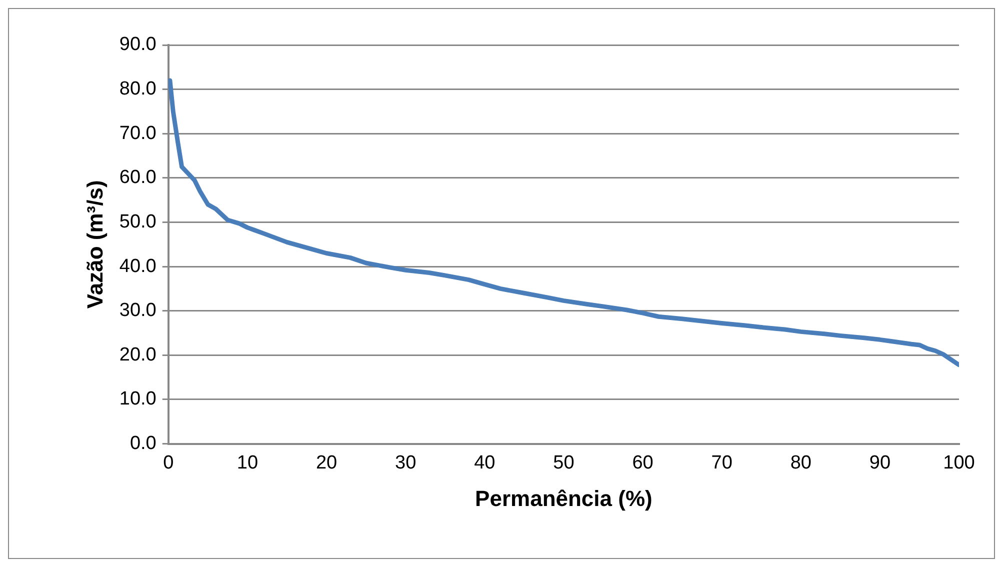  What do you see at coordinates (721, 463) in the screenshot?
I see `x-tick-label: 70` at bounding box center [721, 463].